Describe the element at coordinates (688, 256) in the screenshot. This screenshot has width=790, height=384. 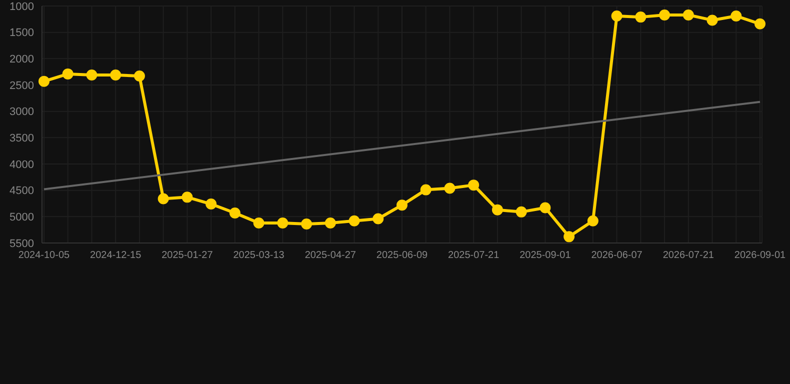
I see `x-tick-label: 2026-07-21` at that location.